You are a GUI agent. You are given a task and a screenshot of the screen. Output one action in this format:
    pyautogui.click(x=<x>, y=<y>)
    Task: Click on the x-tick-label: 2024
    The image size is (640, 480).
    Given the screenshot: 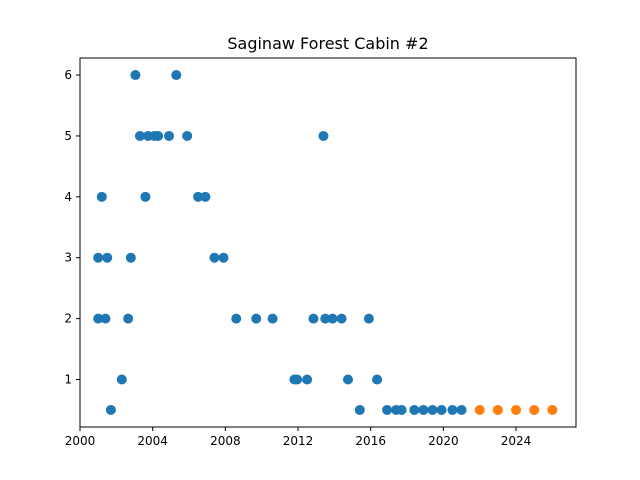 What is the action you would take?
    pyautogui.click(x=516, y=441)
    